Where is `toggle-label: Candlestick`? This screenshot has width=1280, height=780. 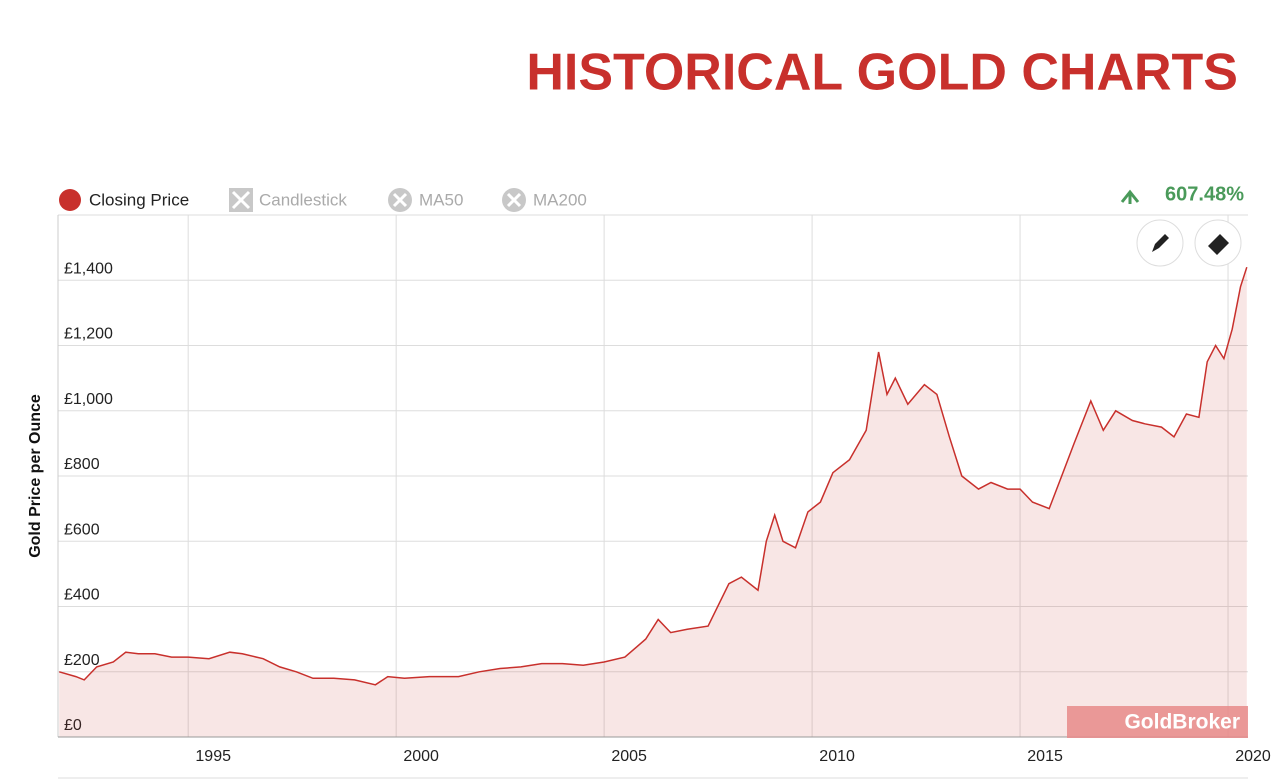
toggle-label: Candlestick is located at coordinates (303, 199).